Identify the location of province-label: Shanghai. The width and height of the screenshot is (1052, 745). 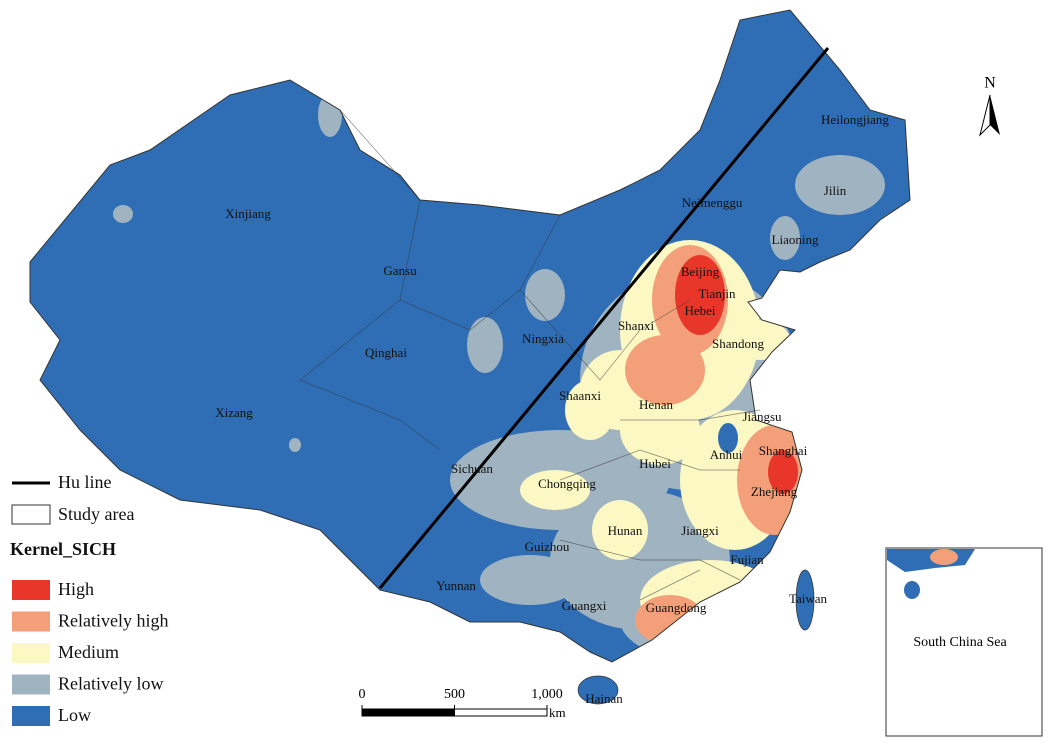
(783, 450).